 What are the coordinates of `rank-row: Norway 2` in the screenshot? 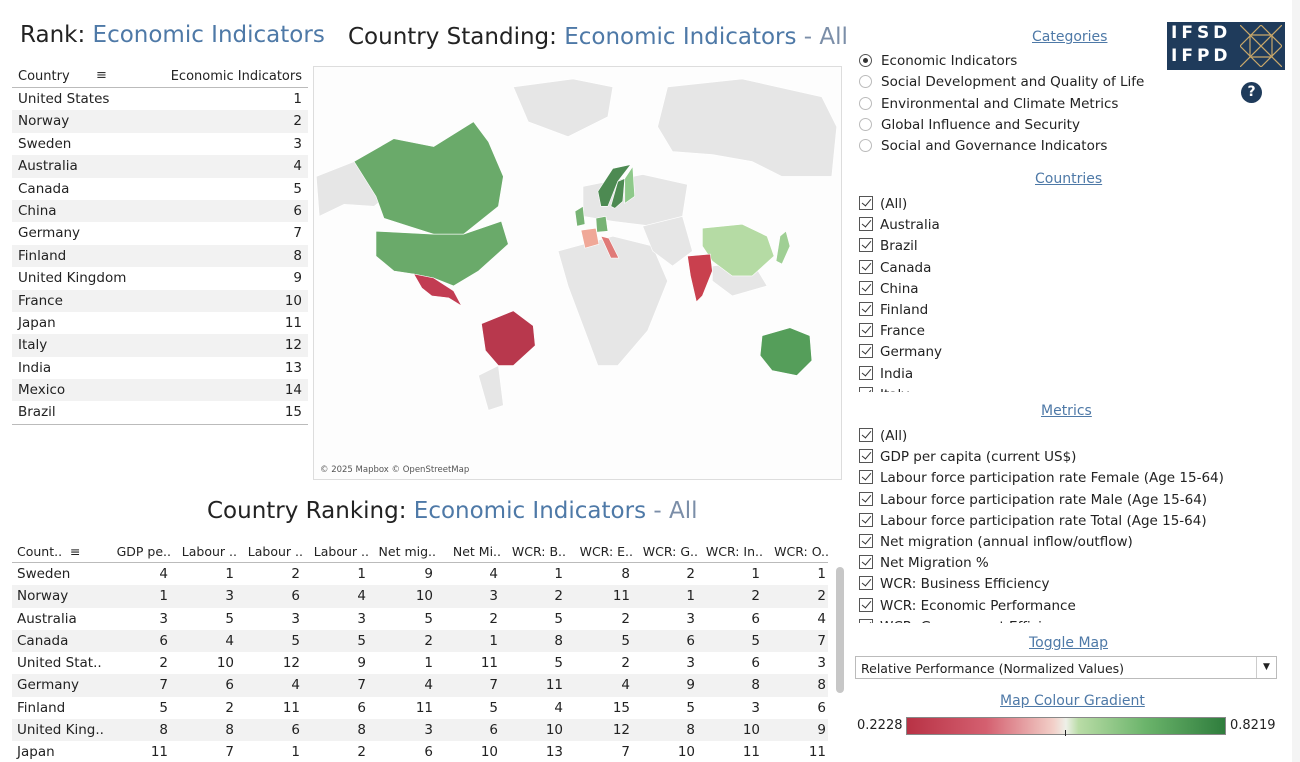 It's located at (160, 121).